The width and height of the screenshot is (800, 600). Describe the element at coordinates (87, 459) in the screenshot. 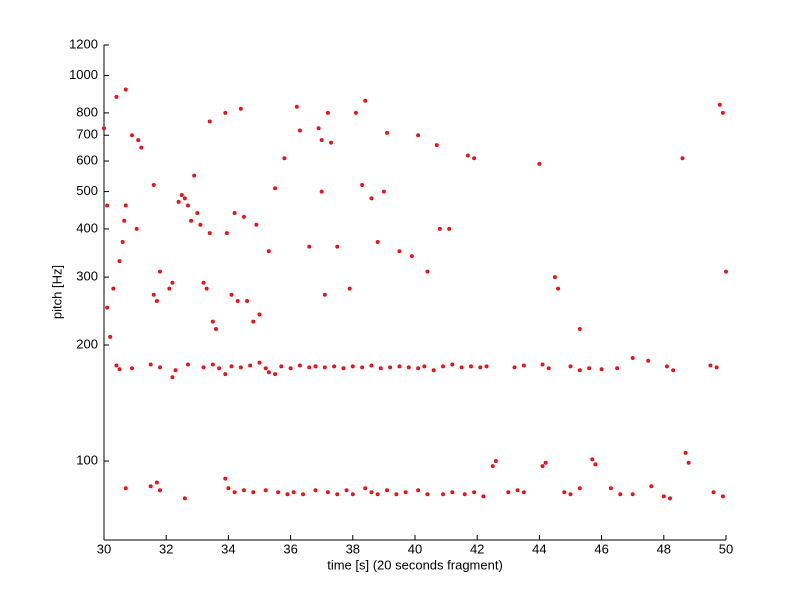

I see `y-tick-label: 100` at that location.